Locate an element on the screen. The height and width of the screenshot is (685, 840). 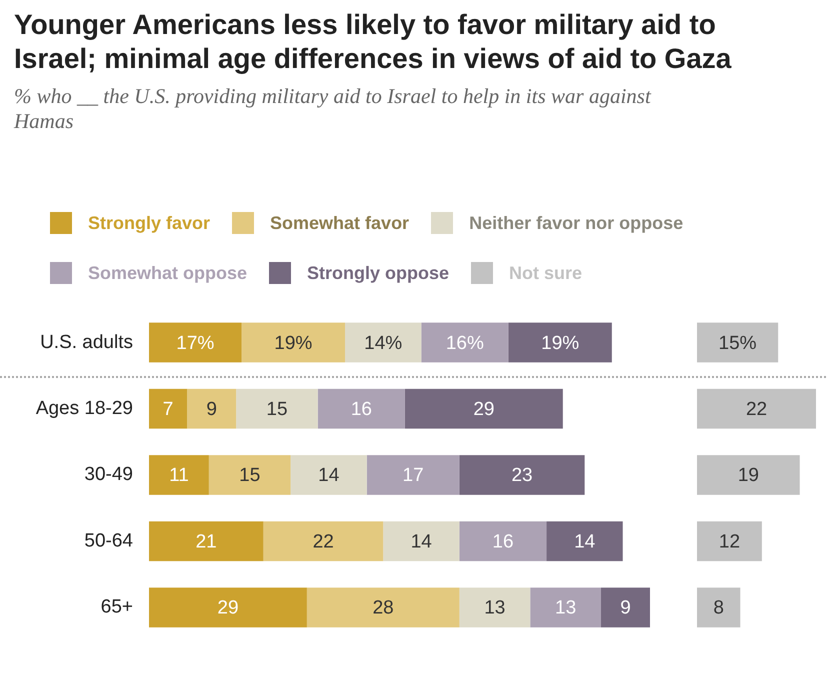
chart-title: Younger Americans less likely to favor military aid to Israel; minimal age differences in views of aid to Gaza is located at coordinates (373, 42).